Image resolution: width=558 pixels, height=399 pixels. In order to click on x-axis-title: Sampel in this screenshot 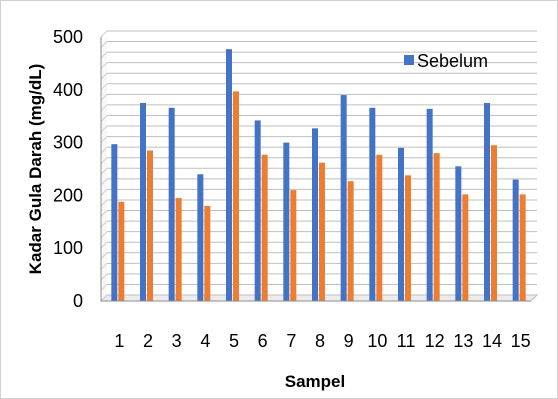, I will do `click(315, 381)`.